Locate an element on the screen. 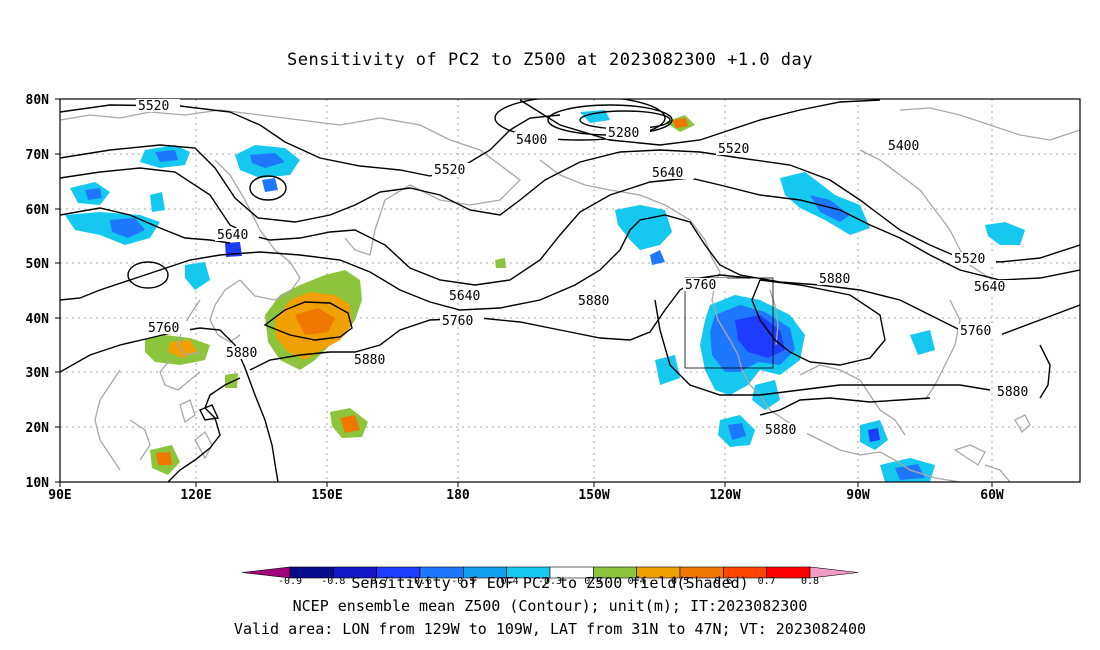  lat-label: 60N is located at coordinates (38, 210).